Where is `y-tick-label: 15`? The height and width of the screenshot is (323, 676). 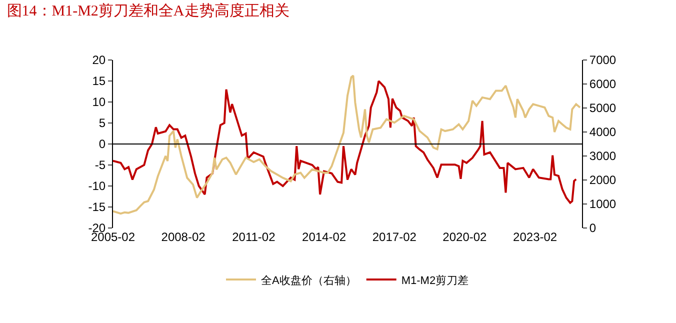 y-tick-label: 15 is located at coordinates (99, 81).